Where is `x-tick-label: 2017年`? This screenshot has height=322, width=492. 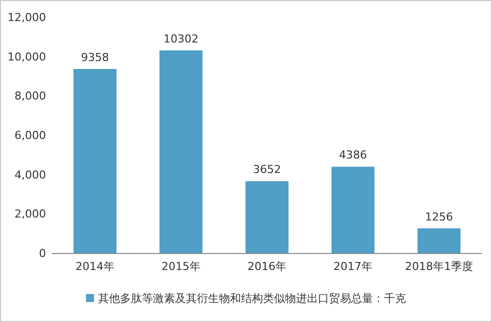
x-tick-label: 2017年 is located at coordinates (353, 266).